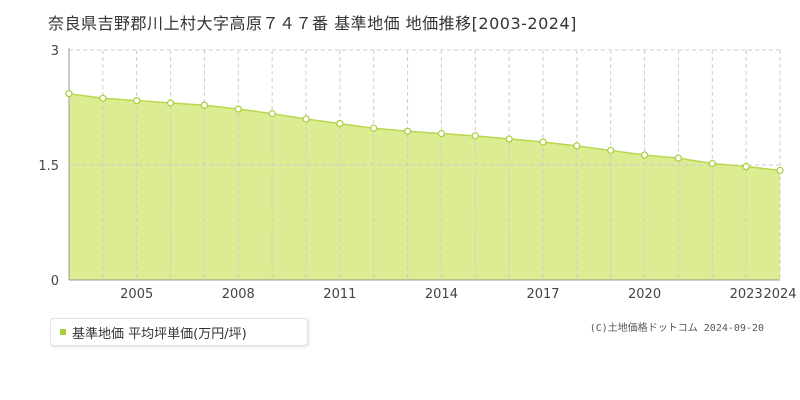 This screenshot has height=400, width=800. I want to click on chart-title: 奈良県吉野郡川上村大字高原７４７番 基準地価 地価推移[2003-2024], so click(312, 23).